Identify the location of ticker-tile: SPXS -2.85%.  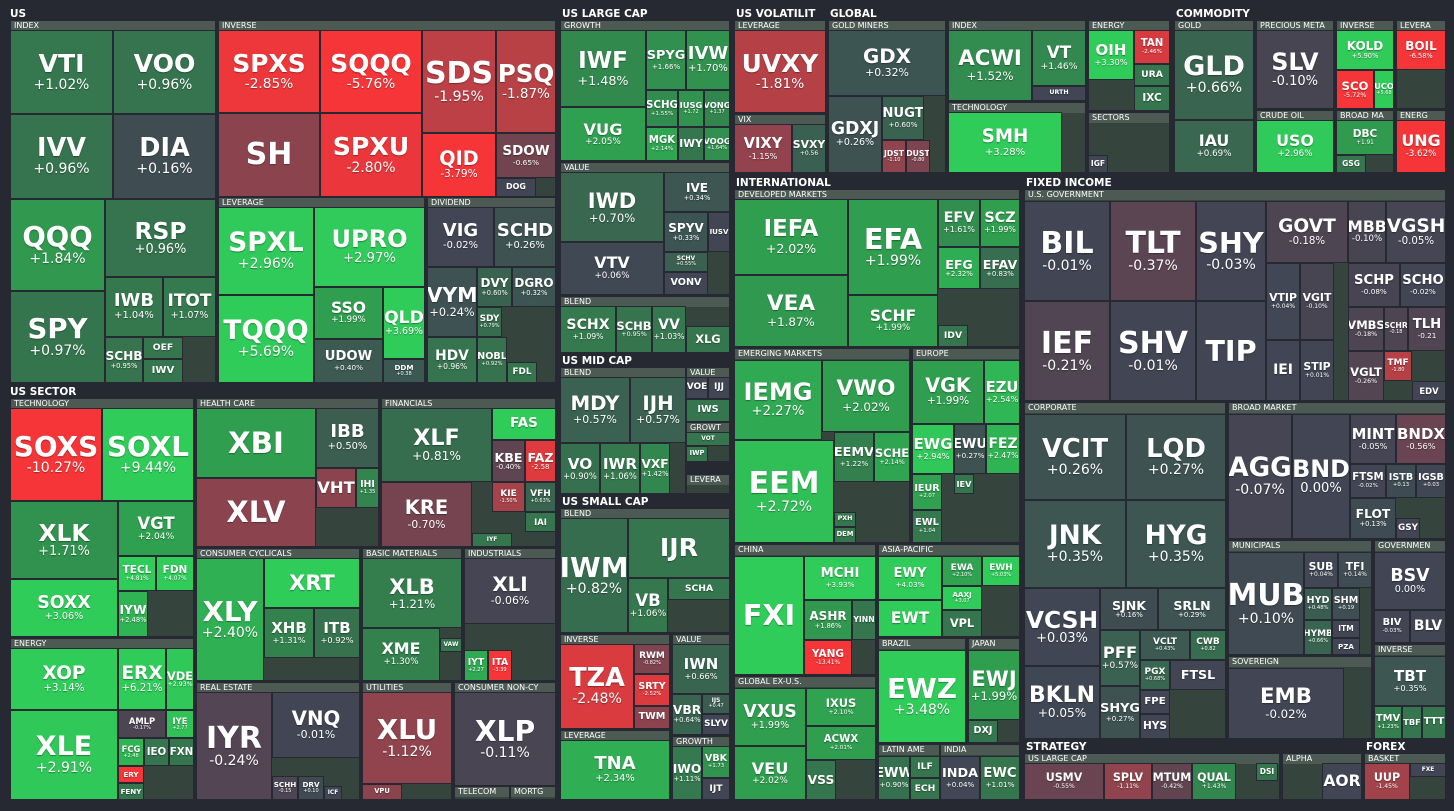
(269, 71).